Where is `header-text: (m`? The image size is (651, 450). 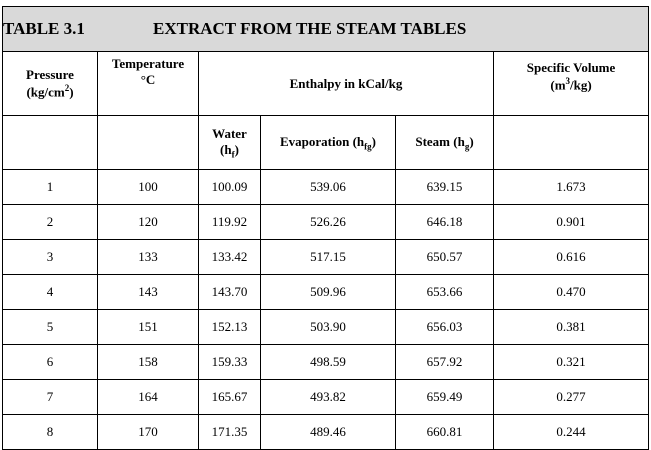
header-text: (m is located at coordinates (558, 85).